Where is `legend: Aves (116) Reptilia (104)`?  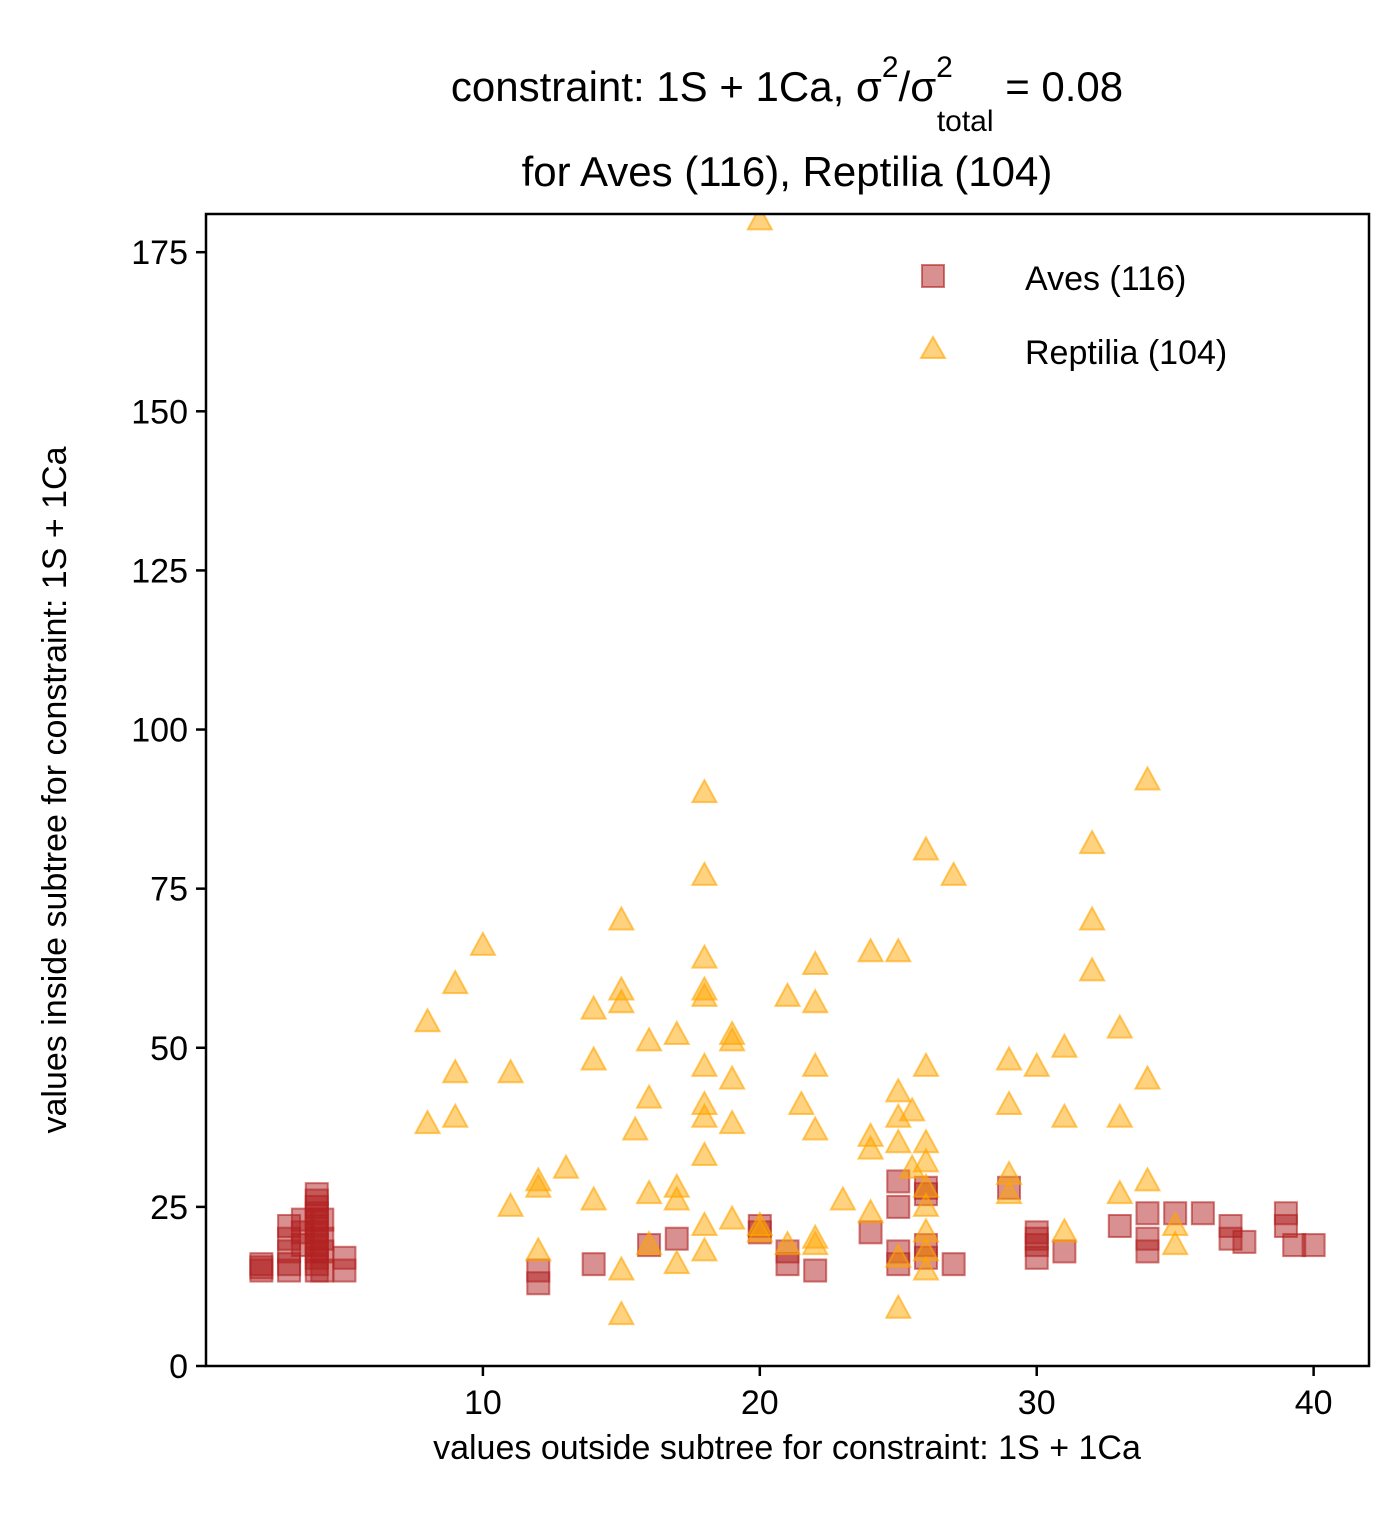
legend: Aves (116) Reptilia (104) is located at coordinates (1073, 316).